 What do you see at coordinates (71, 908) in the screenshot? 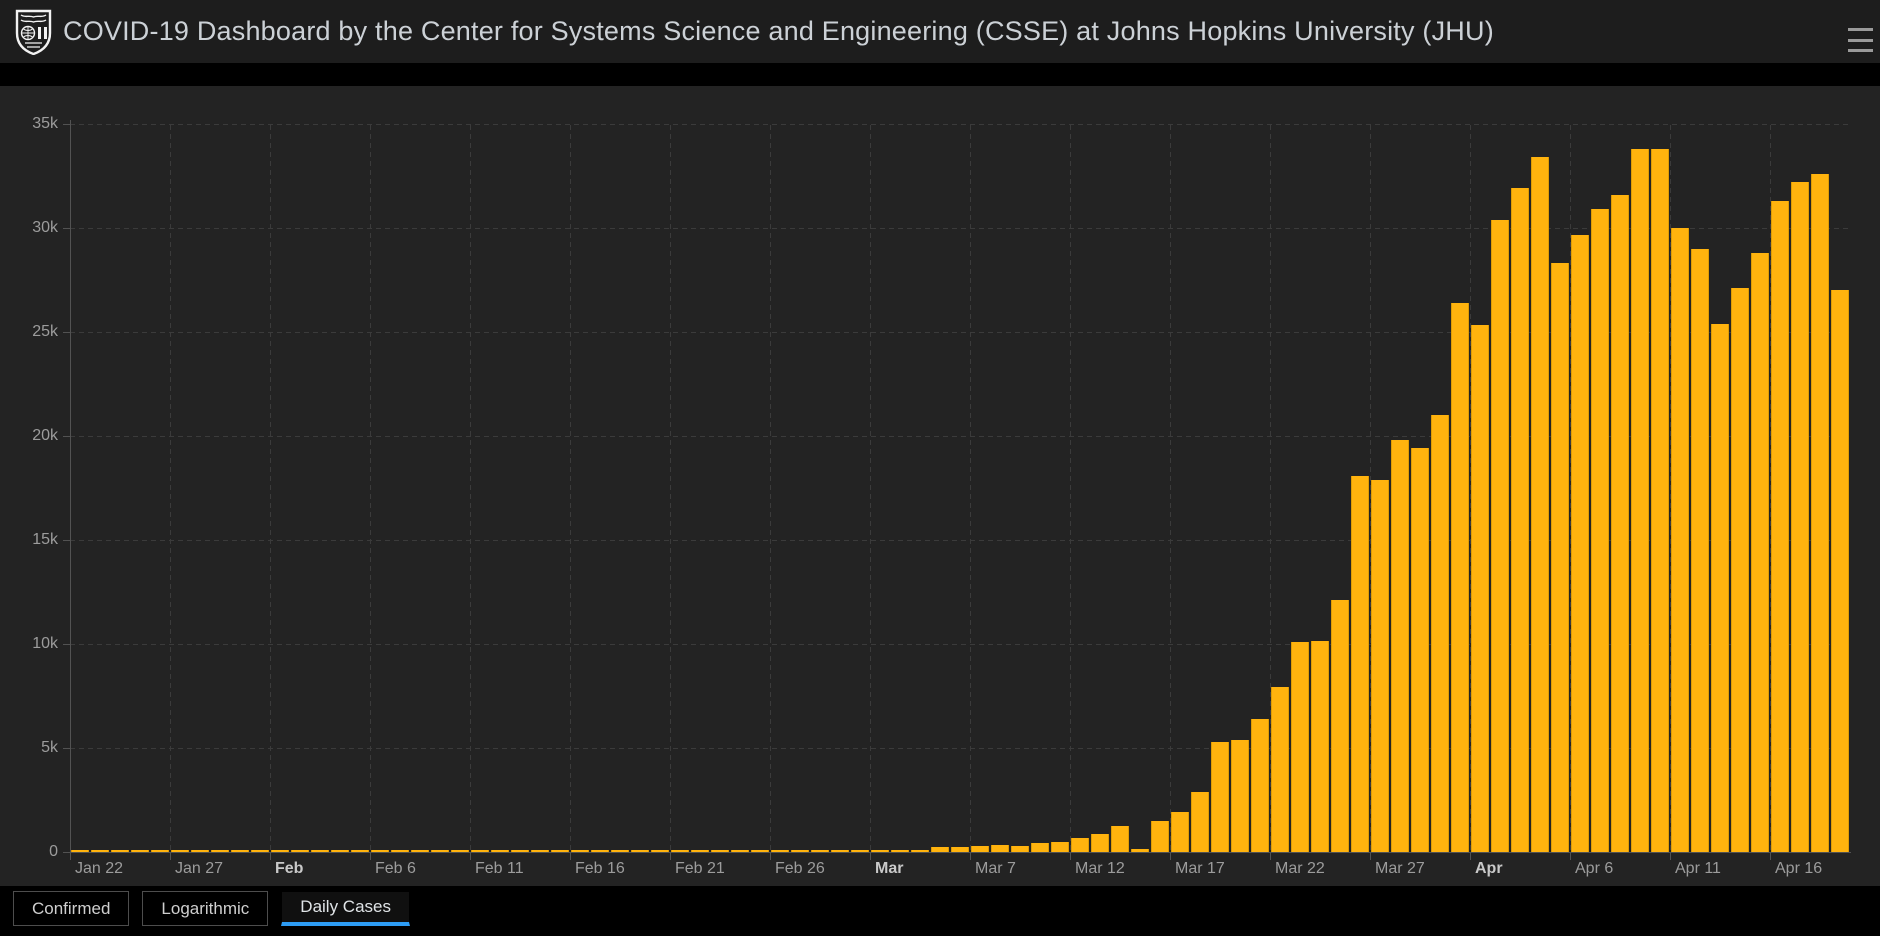
I see `tab-confirmed: Confirmed` at bounding box center [71, 908].